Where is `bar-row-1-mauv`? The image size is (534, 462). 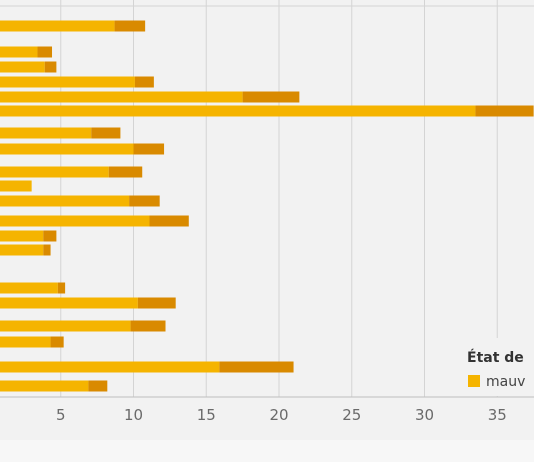
bar-row-1-mauv is located at coordinates (57, 26).